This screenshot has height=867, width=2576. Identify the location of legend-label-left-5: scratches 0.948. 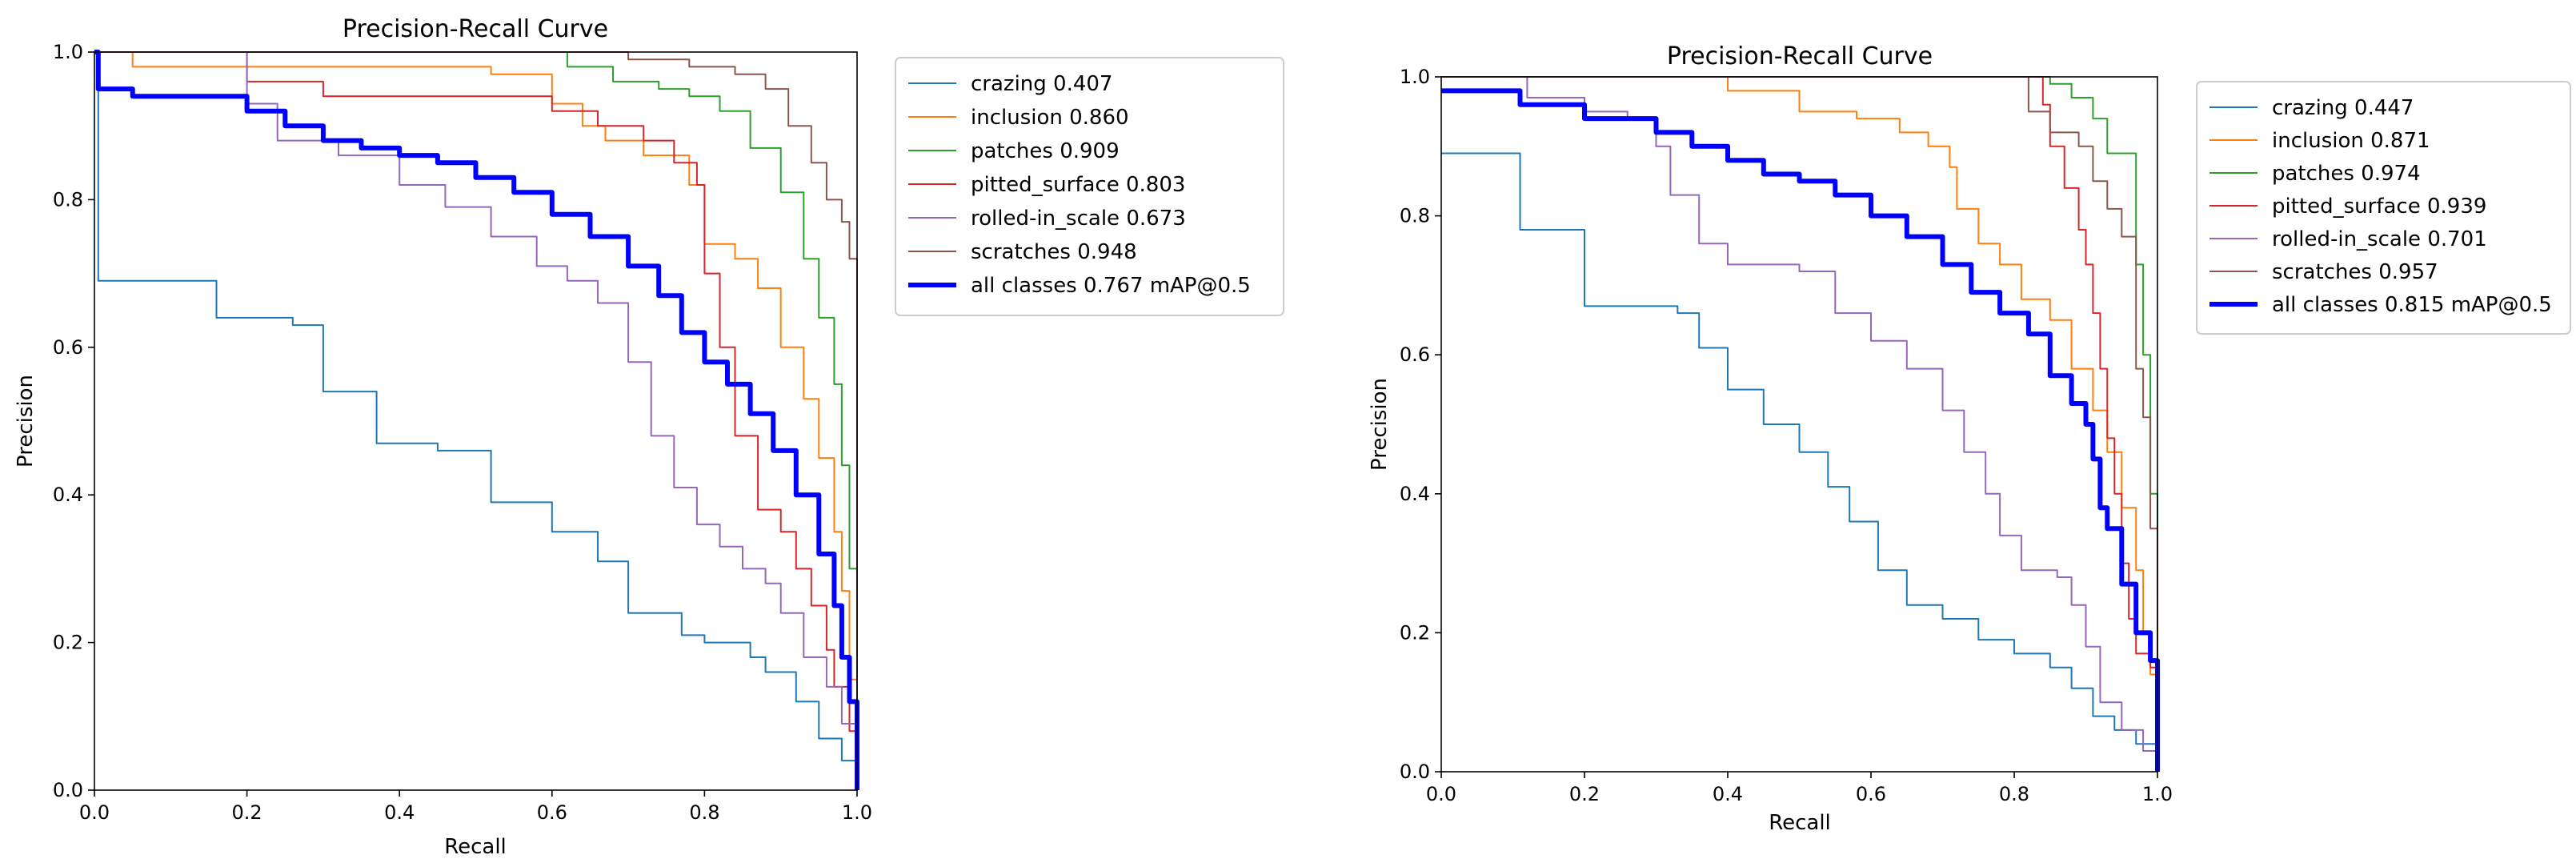
(1054, 252).